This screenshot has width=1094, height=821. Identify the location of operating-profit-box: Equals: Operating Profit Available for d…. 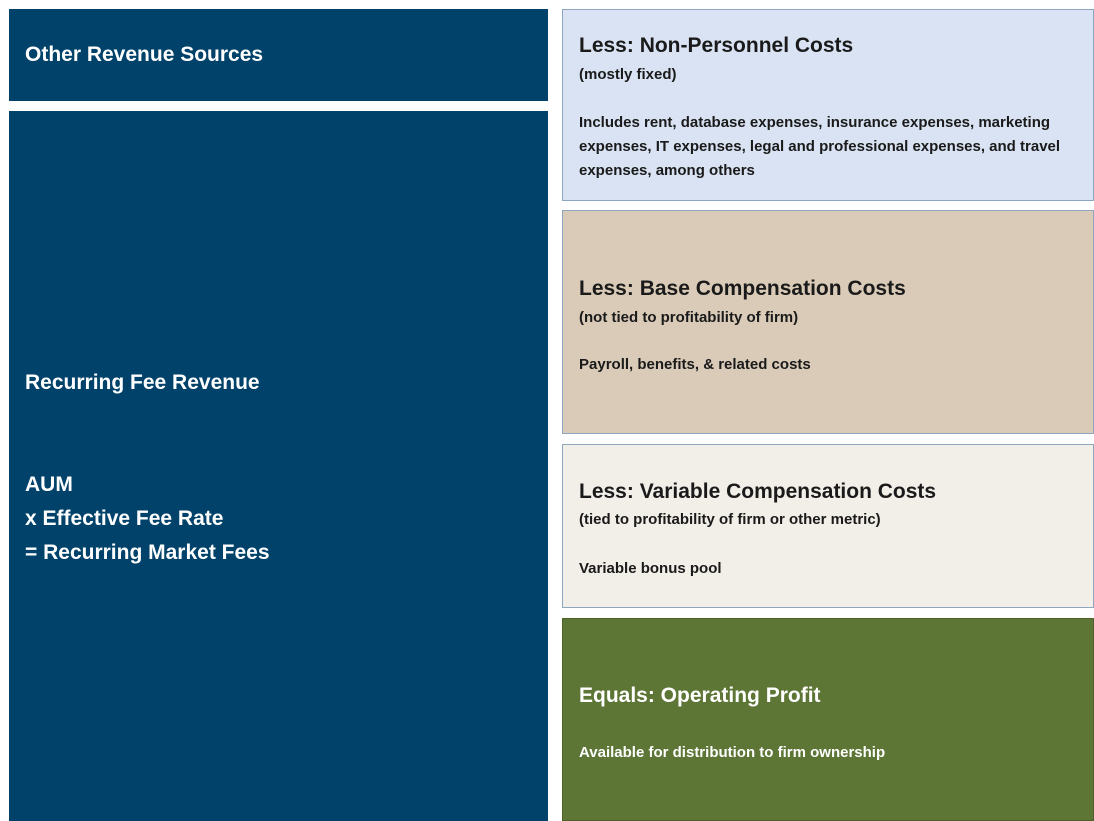
(828, 719).